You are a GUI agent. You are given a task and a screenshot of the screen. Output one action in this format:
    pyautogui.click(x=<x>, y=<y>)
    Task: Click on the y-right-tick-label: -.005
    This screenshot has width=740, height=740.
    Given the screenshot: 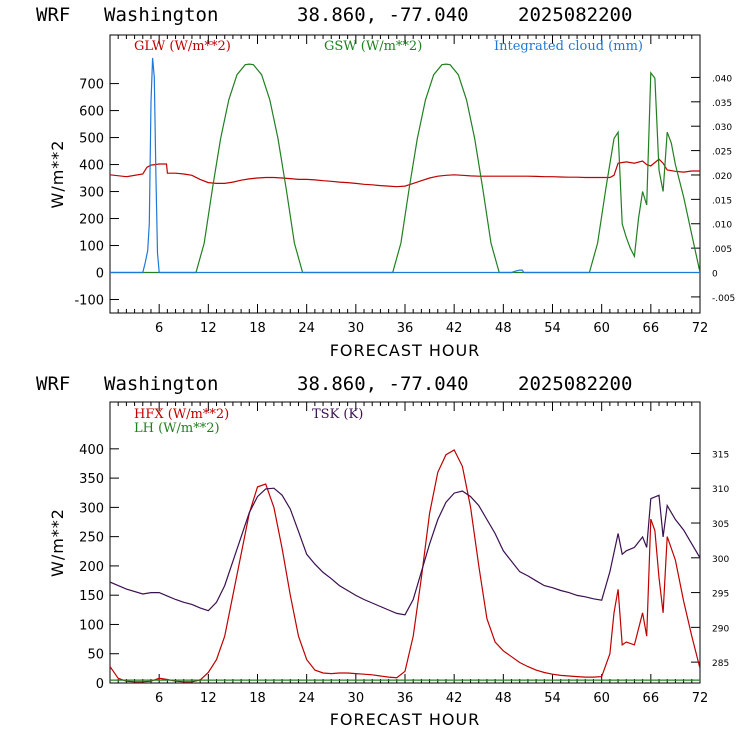 What is the action you would take?
    pyautogui.click(x=723, y=299)
    